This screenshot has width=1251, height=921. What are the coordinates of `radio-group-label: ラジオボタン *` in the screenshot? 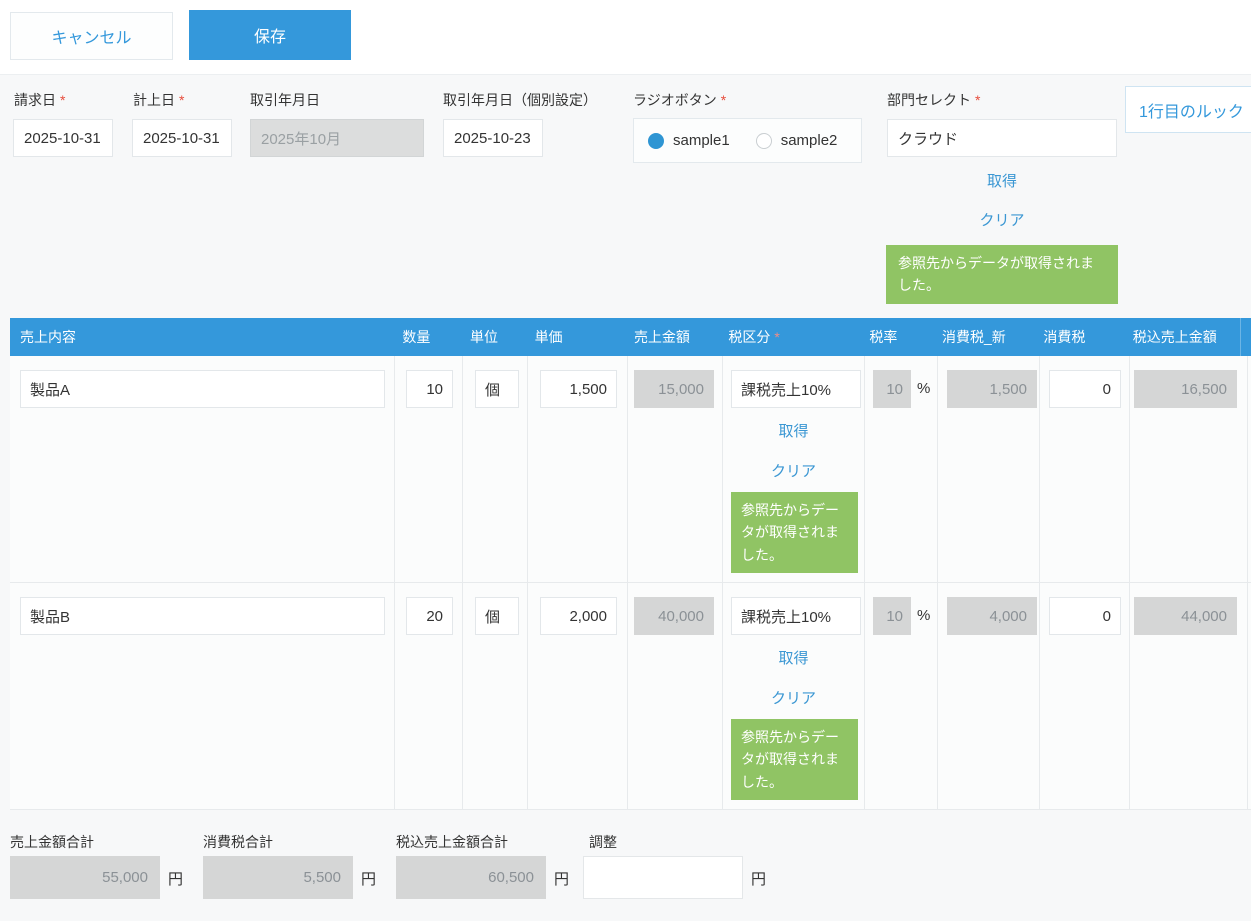 It's located at (680, 100).